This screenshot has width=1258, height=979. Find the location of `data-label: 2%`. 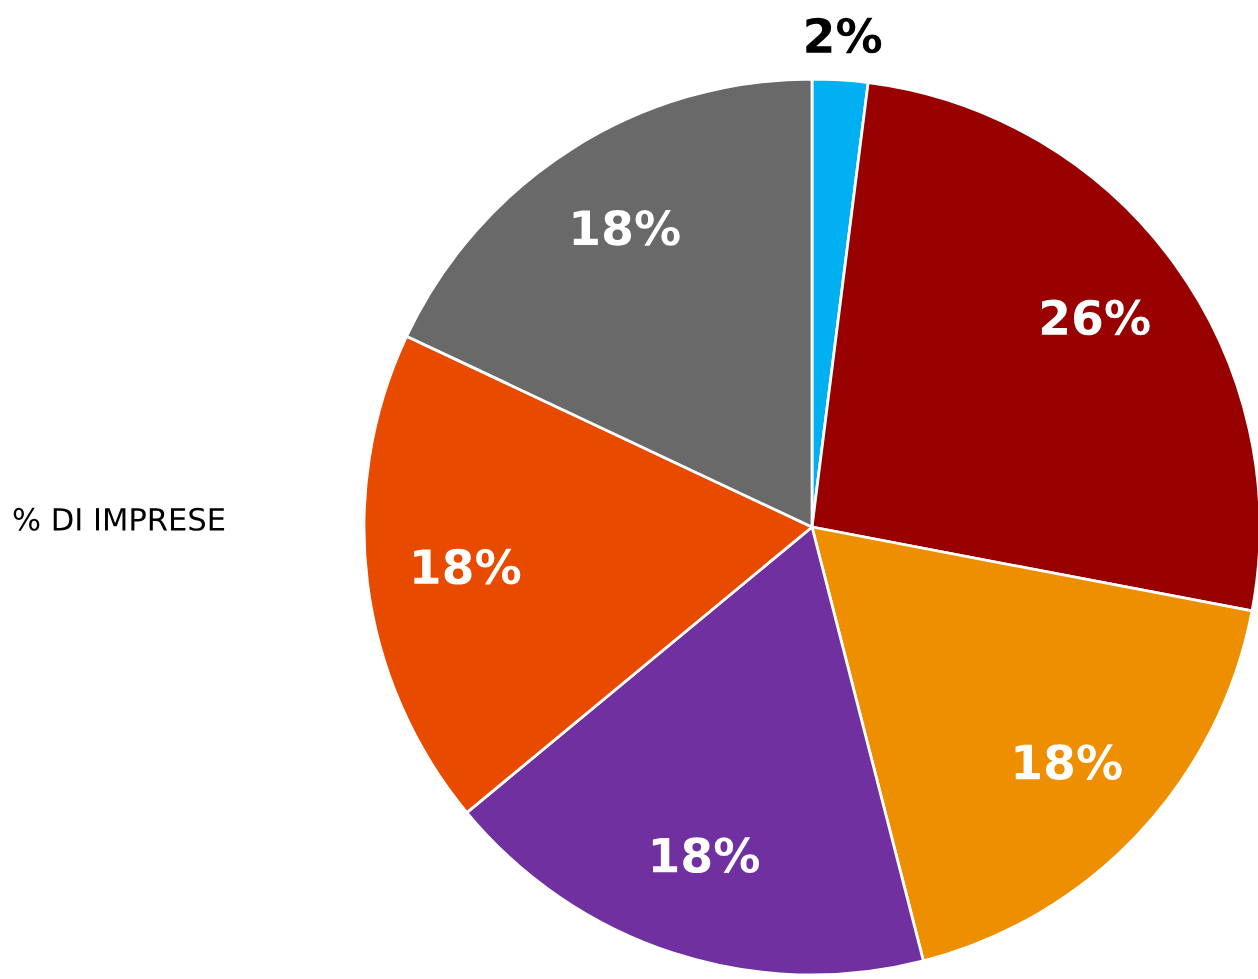

data-label: 2% is located at coordinates (844, 35).